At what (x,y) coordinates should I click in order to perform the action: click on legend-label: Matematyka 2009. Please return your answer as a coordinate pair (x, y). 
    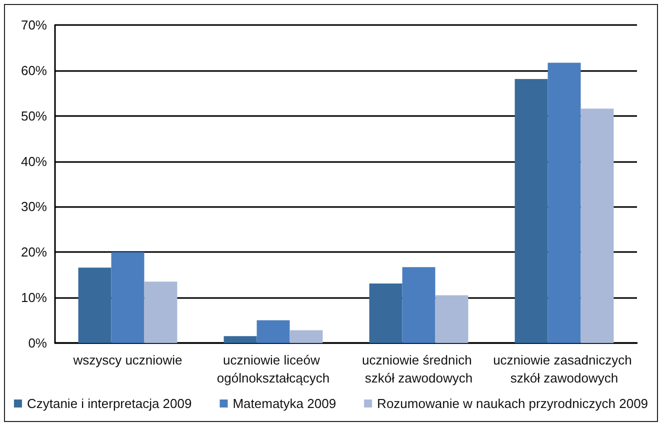
    Looking at the image, I should click on (284, 403).